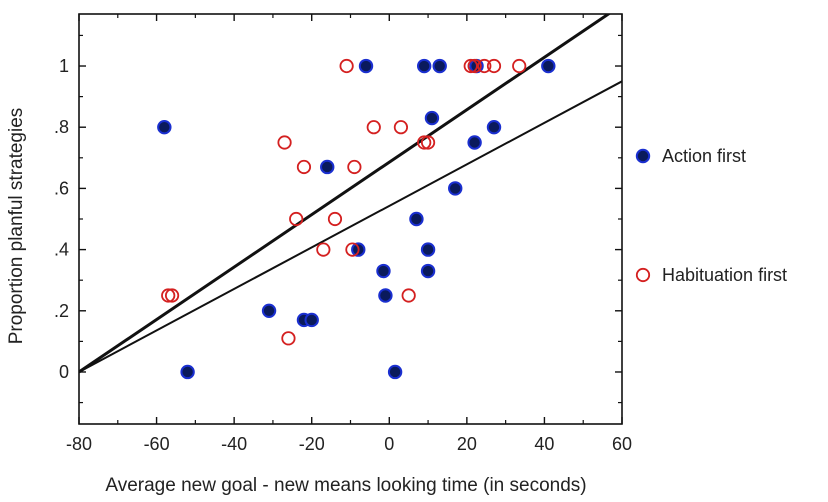 The height and width of the screenshot is (502, 828). What do you see at coordinates (61, 250) in the screenshot?
I see `y-tick-label: .4` at bounding box center [61, 250].